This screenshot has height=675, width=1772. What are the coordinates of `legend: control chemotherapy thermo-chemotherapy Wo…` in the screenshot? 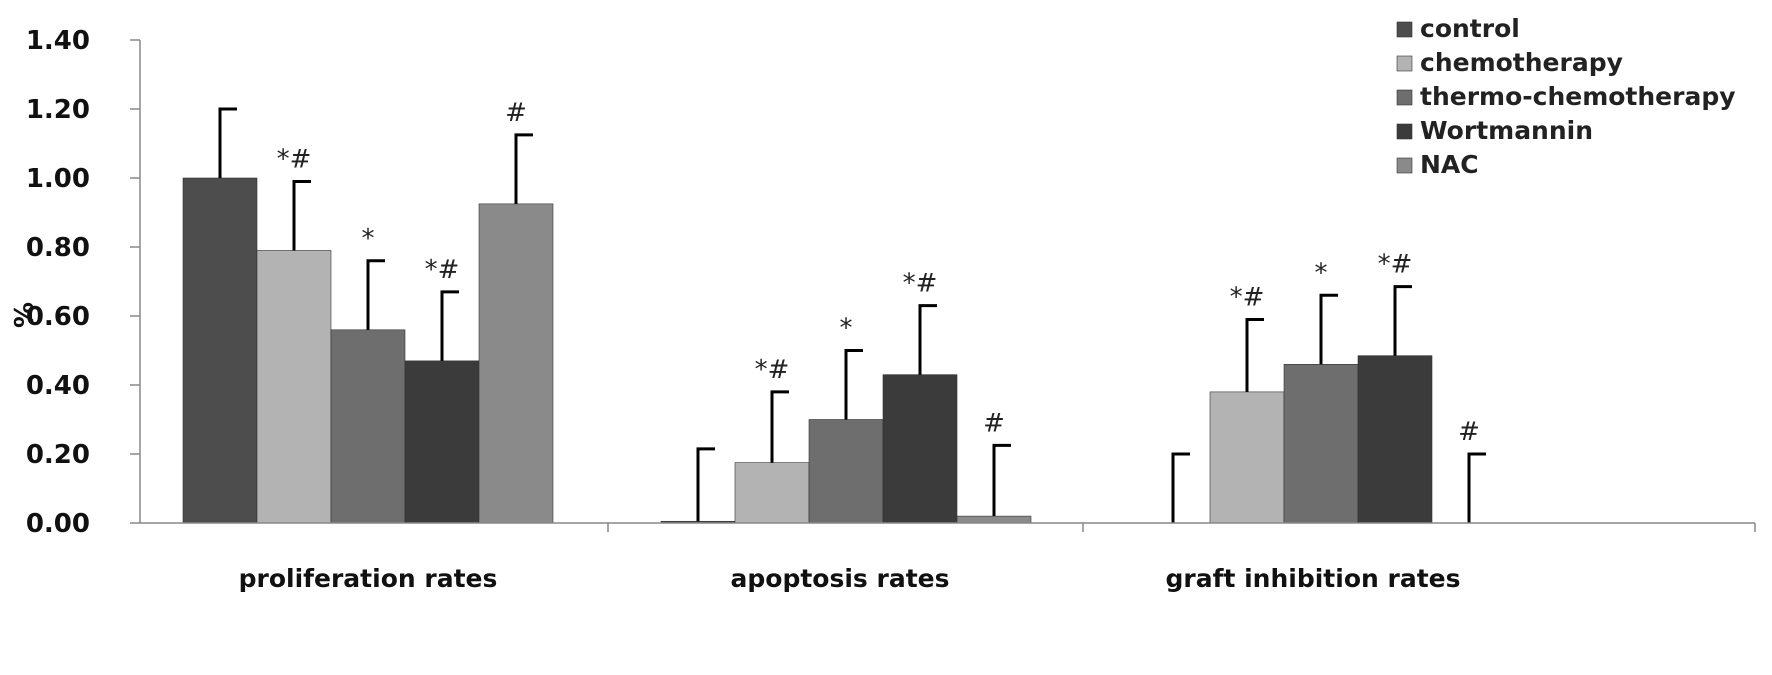 It's located at (1566, 96).